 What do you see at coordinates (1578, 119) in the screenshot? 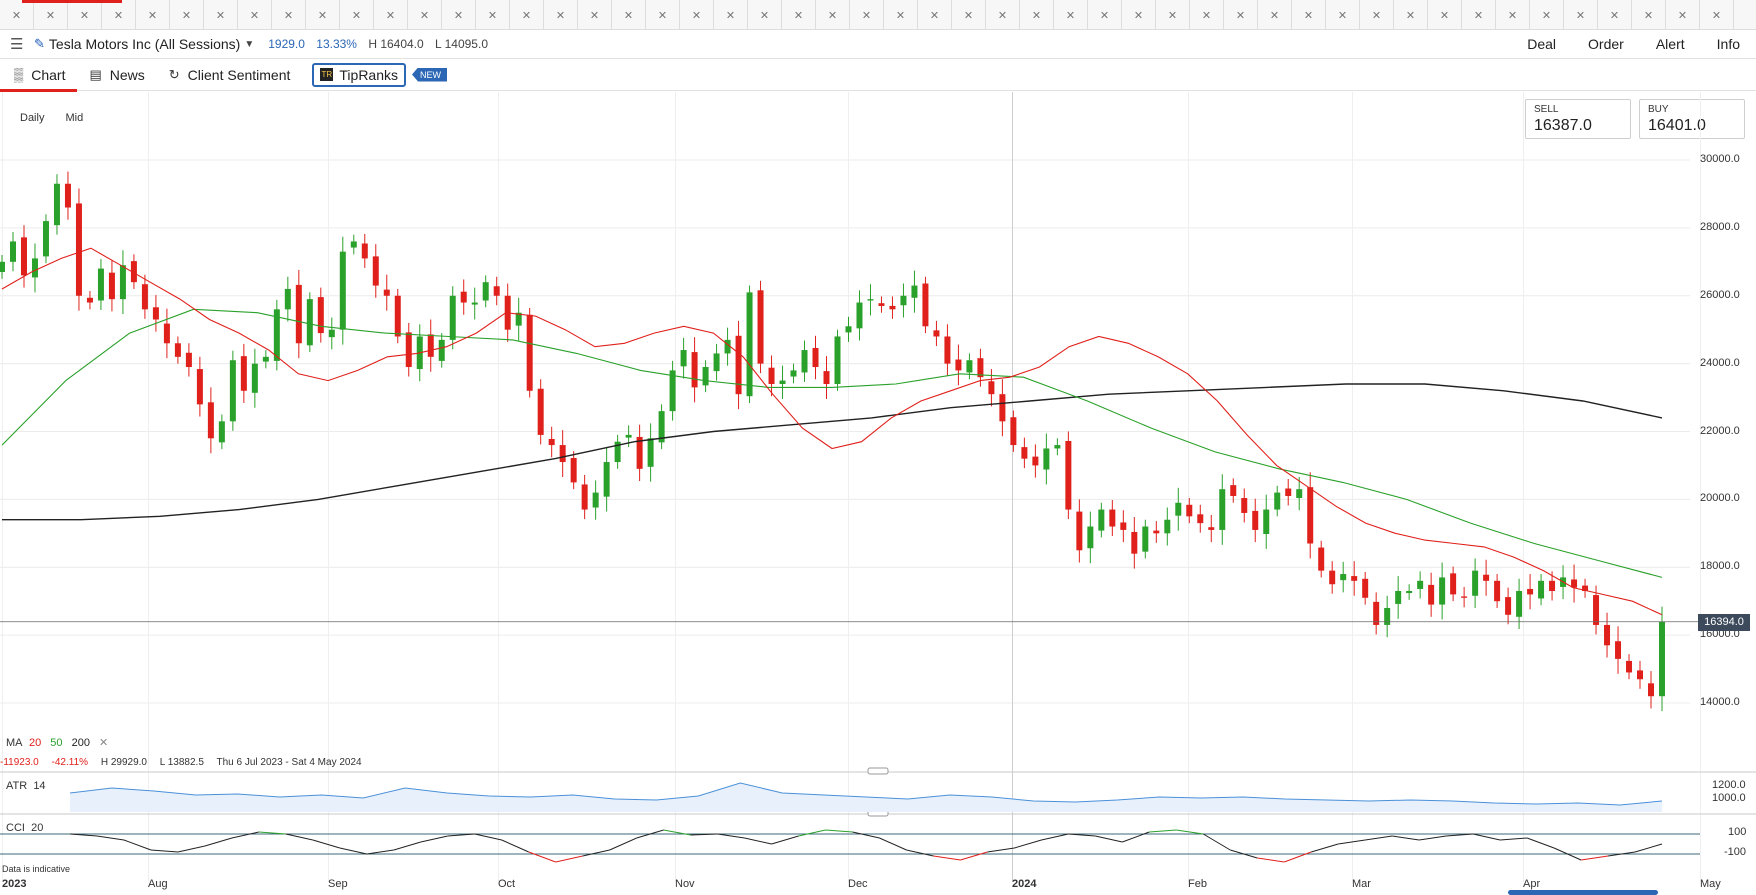
I see `sell-quote-button: SELL 16387.0` at bounding box center [1578, 119].